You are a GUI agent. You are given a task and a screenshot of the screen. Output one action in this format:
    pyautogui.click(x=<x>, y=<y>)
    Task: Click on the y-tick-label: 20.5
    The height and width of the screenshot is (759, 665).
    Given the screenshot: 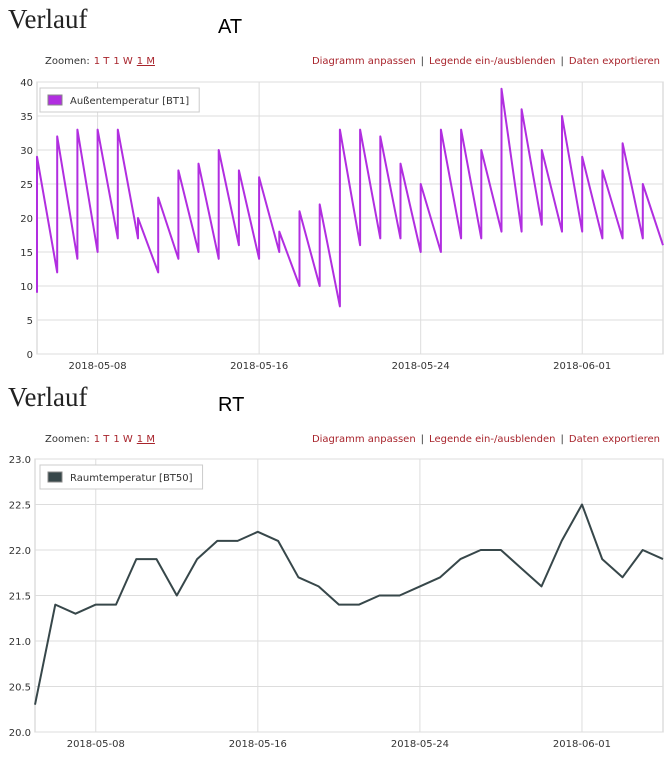 What is the action you would take?
    pyautogui.click(x=20, y=688)
    